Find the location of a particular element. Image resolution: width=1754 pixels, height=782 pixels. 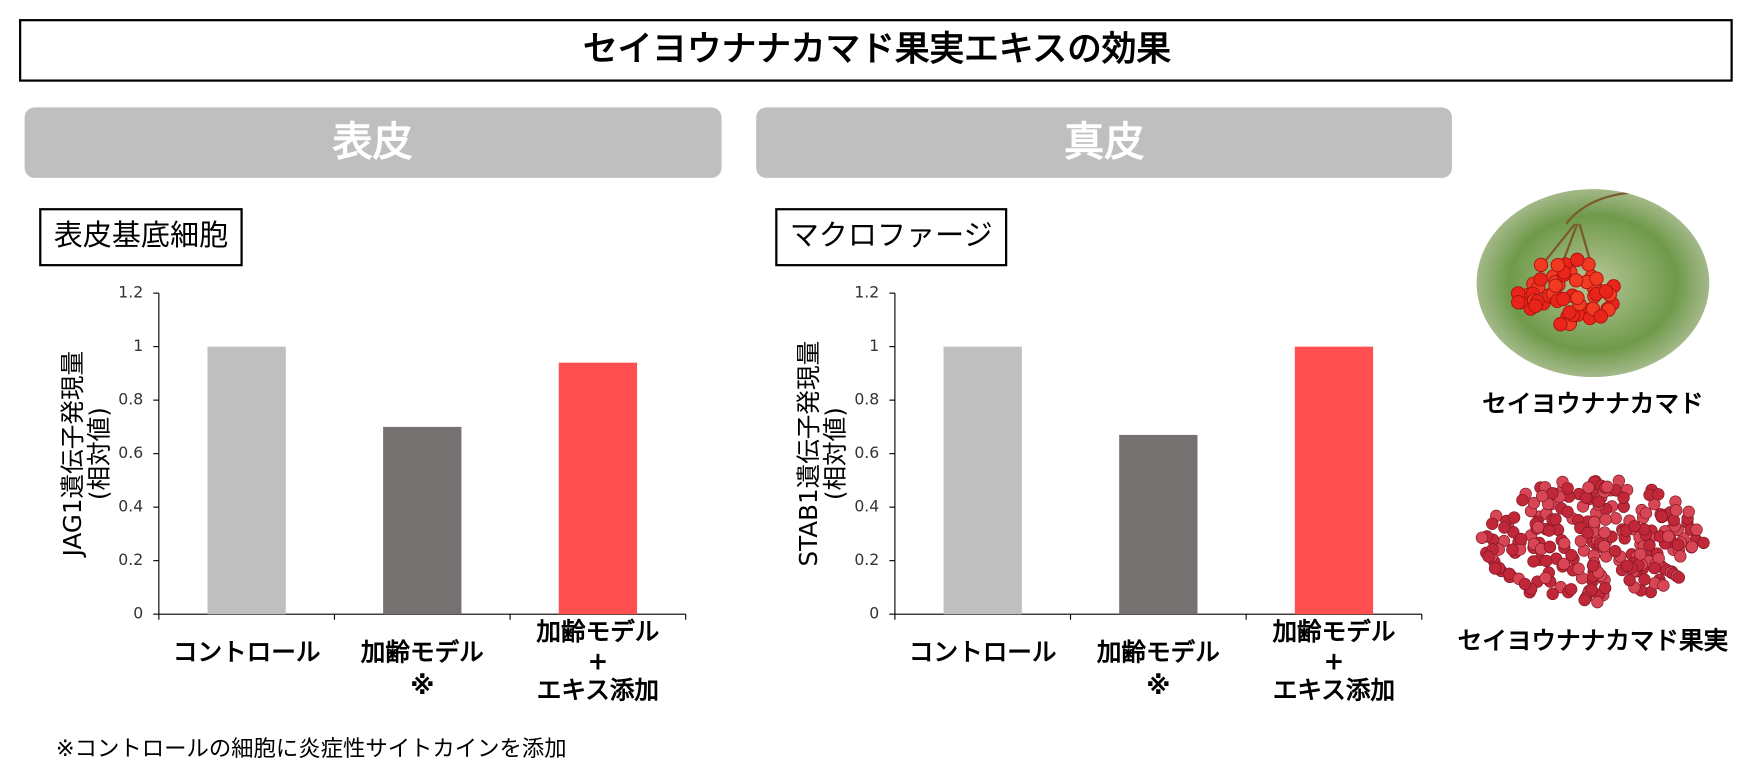

photo-caption: セイヨウナナカマド is located at coordinates (1592, 403).